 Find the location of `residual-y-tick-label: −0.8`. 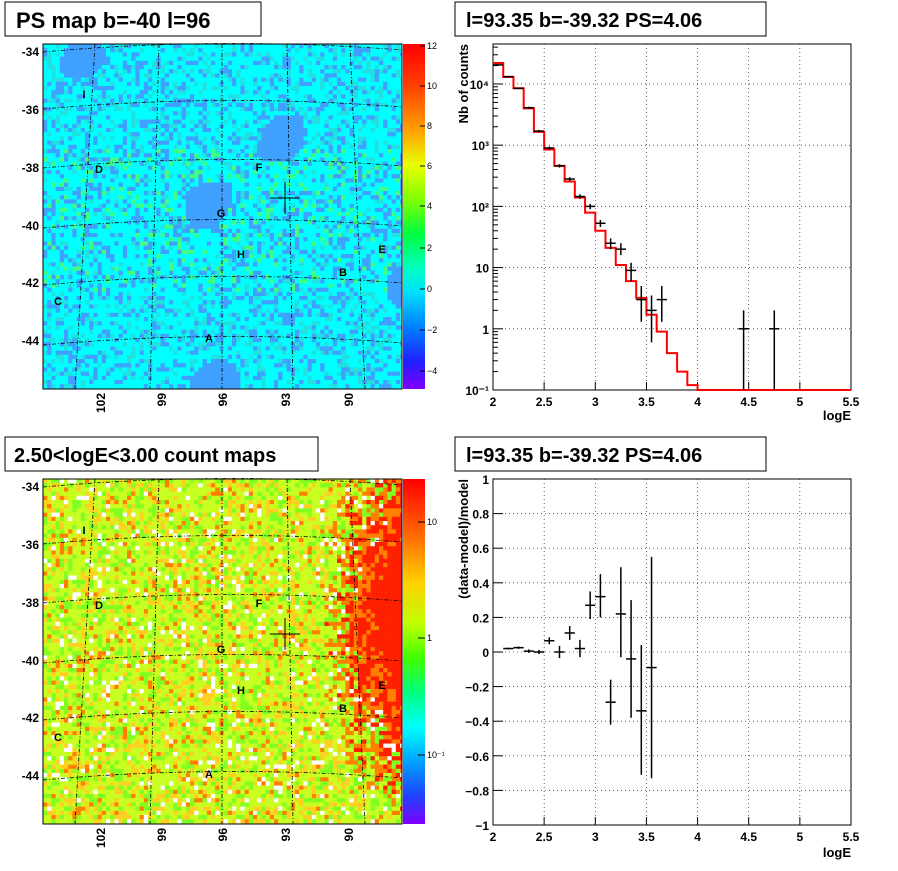

residual-y-tick-label: −0.8 is located at coordinates (477, 791).